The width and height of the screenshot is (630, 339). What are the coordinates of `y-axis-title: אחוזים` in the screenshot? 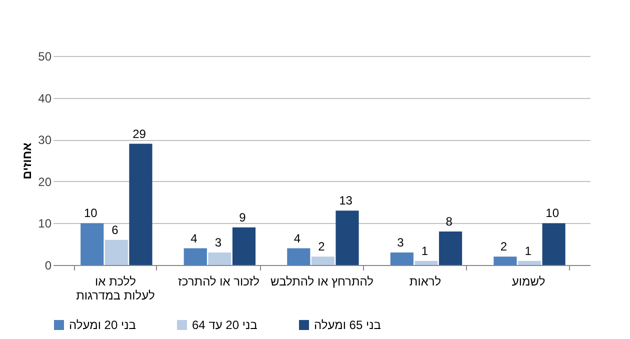 It's located at (27, 161).